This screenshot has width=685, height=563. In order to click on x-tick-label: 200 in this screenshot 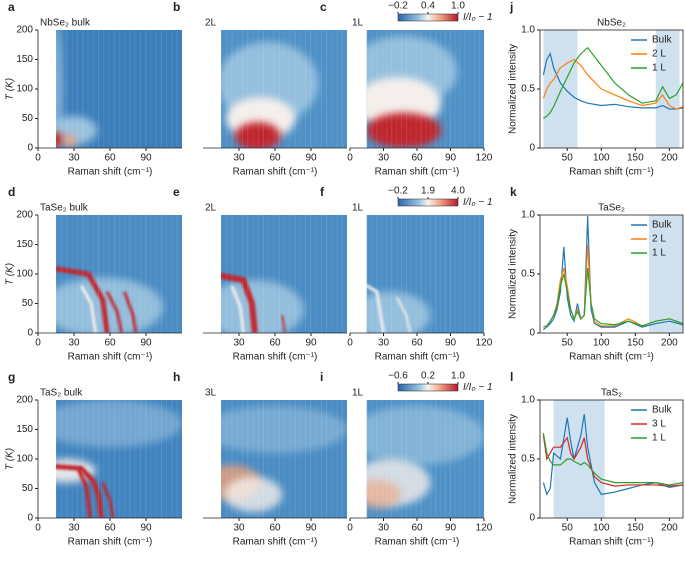, I will do `click(669, 158)`.